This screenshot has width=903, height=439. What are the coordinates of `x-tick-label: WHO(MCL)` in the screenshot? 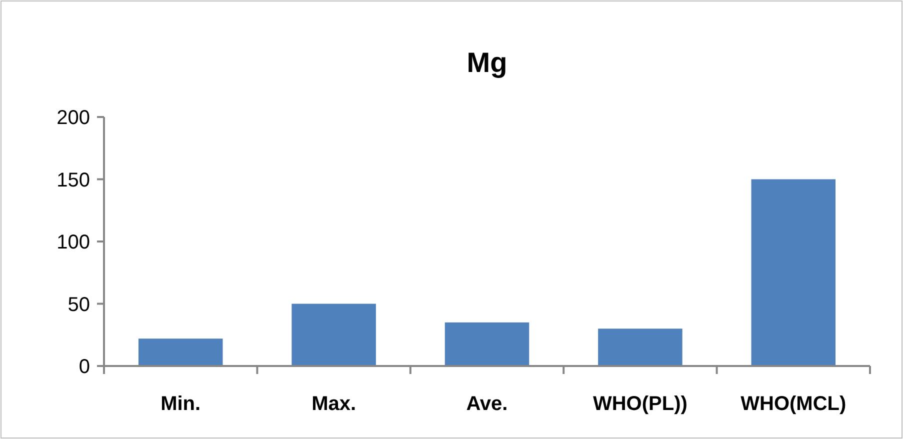 It's located at (793, 404).